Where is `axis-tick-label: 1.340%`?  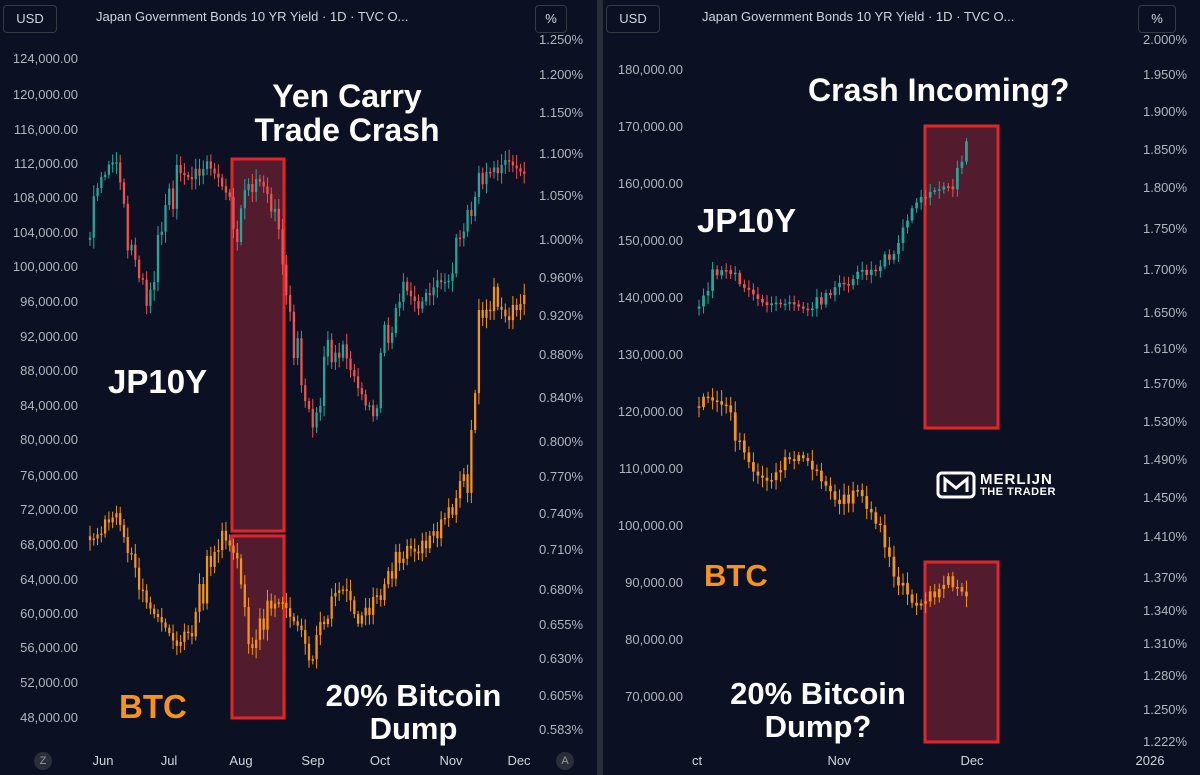 axis-tick-label: 1.340% is located at coordinates (1165, 610).